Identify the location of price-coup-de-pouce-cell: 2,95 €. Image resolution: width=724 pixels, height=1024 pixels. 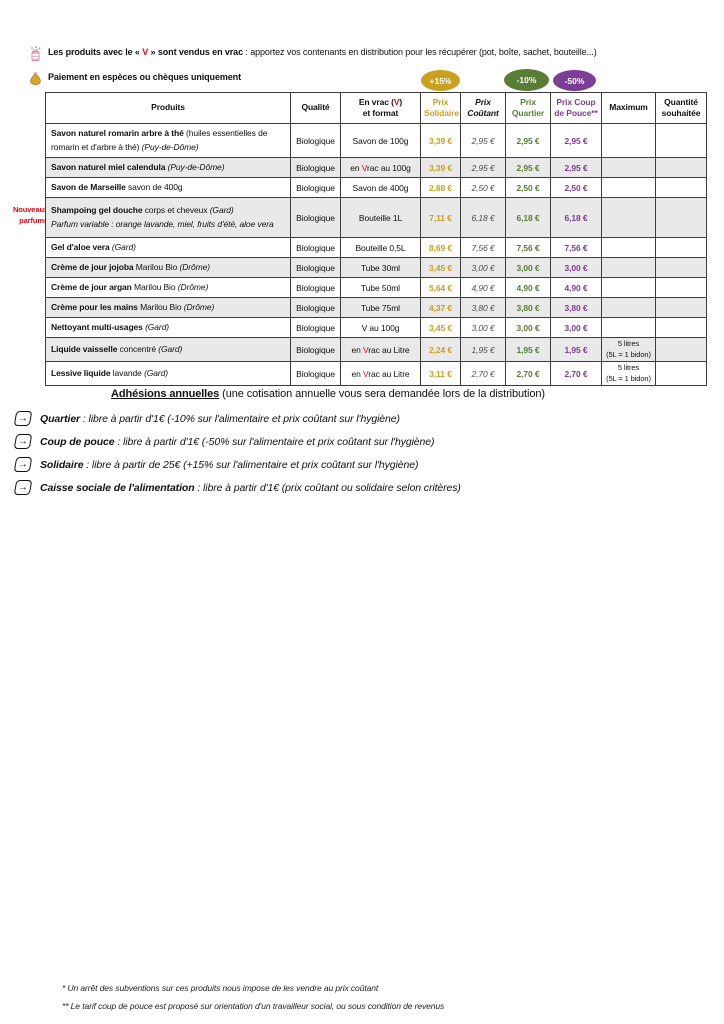
(576, 167).